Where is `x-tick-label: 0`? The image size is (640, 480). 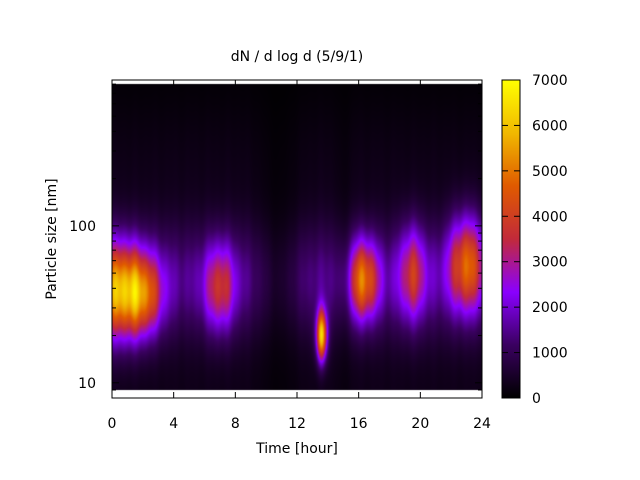 x-tick-label: 0 is located at coordinates (112, 424).